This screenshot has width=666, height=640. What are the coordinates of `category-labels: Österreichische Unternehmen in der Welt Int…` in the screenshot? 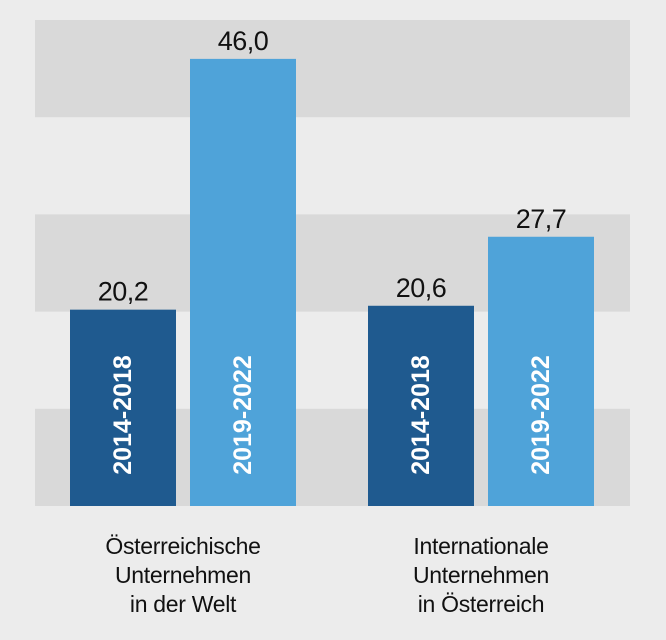 It's located at (327, 575).